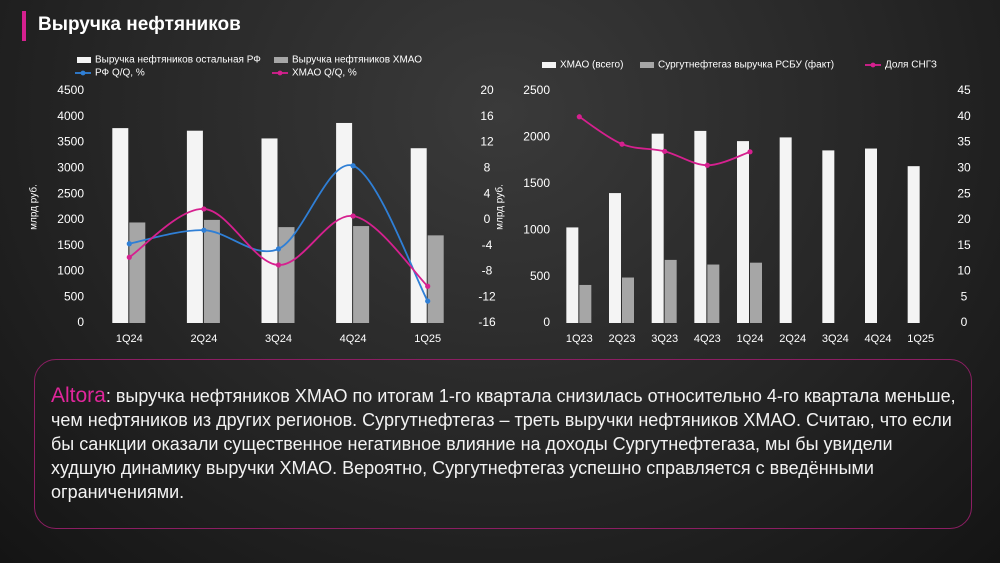 The width and height of the screenshot is (1000, 563). I want to click on legend-label: Выручка нефтяников ХМАО, so click(357, 60).